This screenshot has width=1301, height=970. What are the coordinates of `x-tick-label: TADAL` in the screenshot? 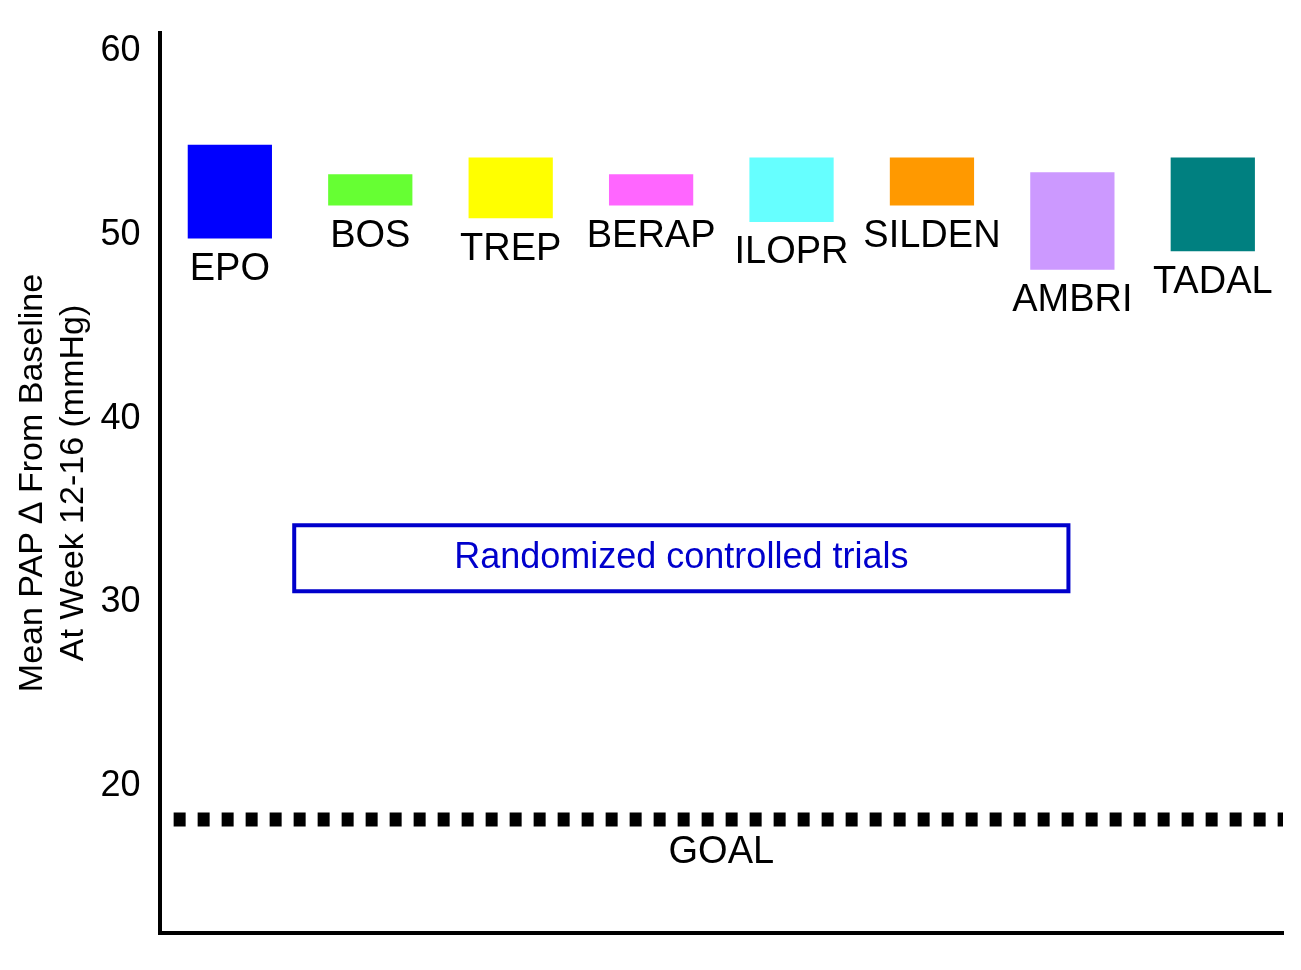 It's located at (1212, 279).